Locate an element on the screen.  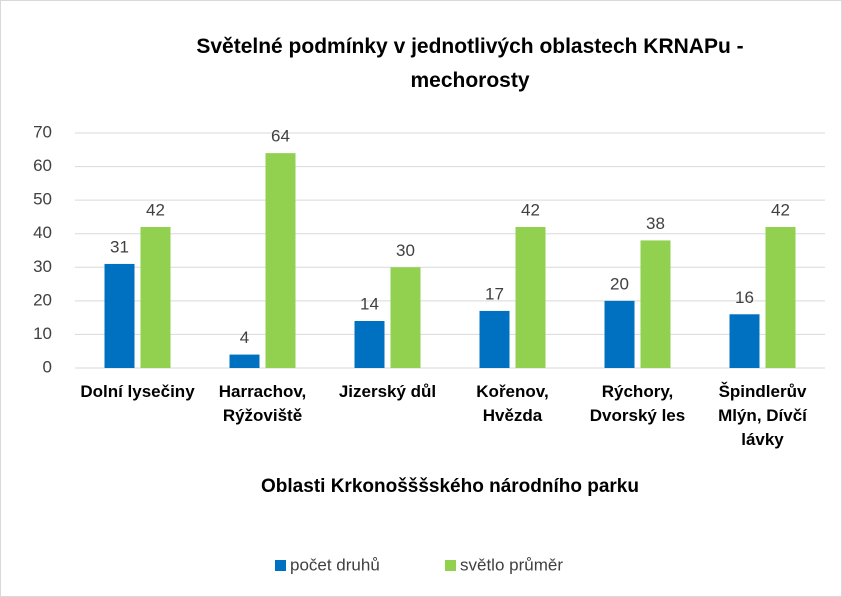
x-tick-label: Špindlerův Mlýn, Dívčí lávky is located at coordinates (762, 415).